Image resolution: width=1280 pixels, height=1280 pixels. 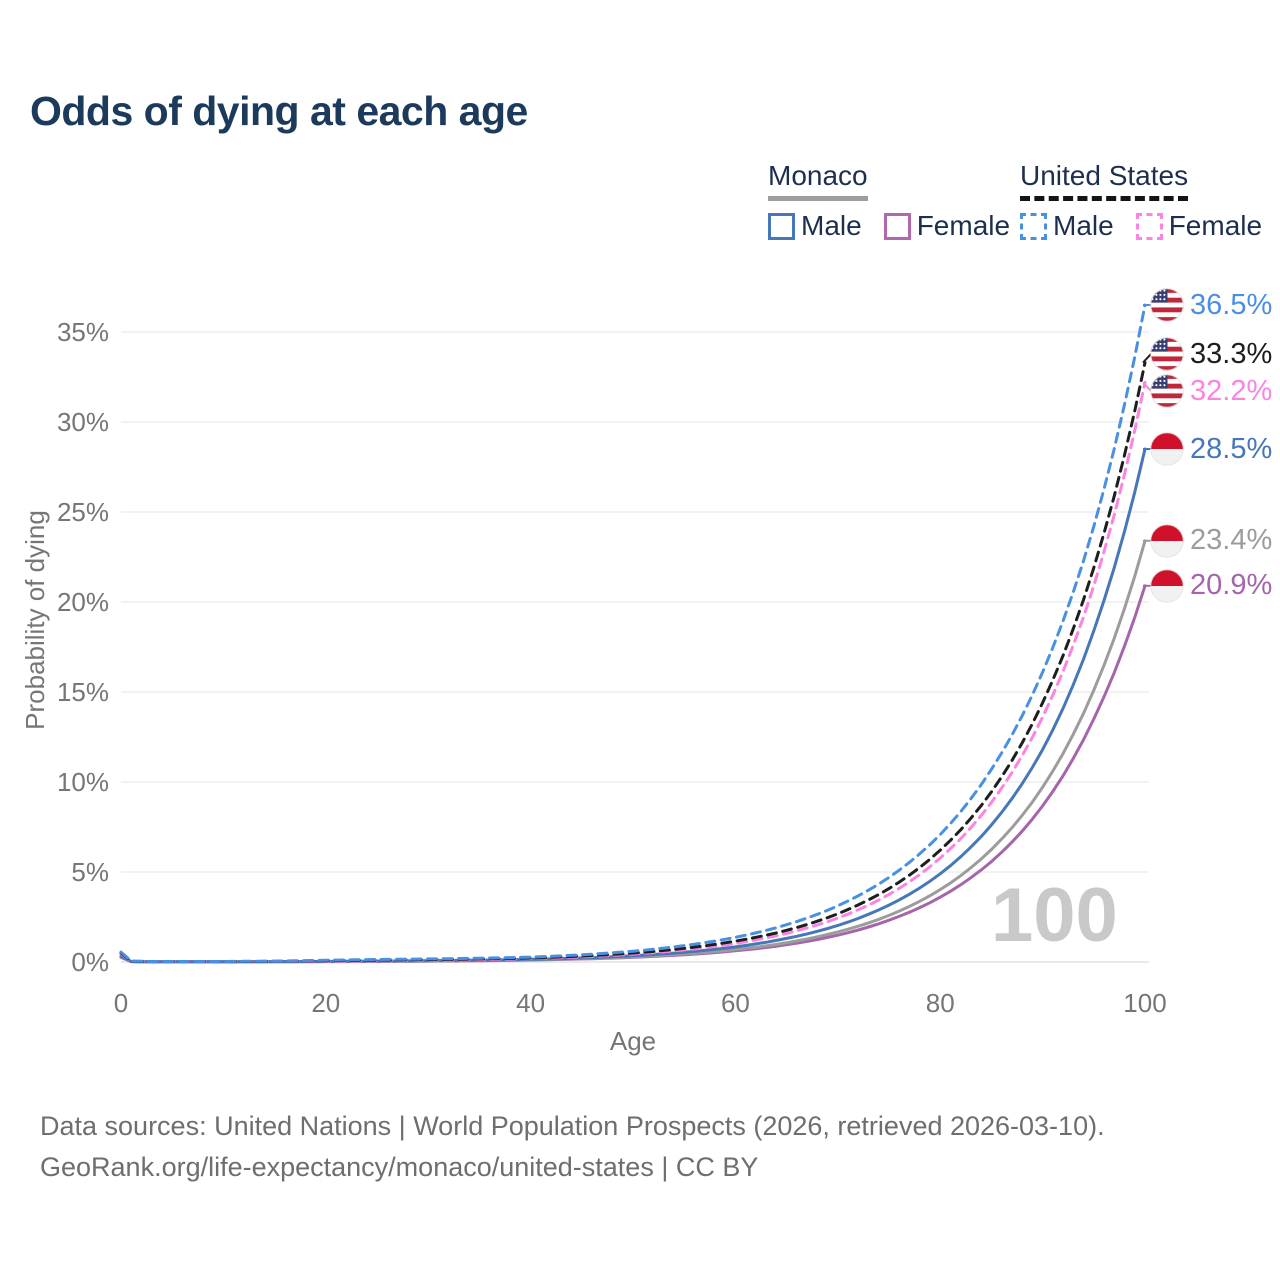 I want to click on legend-item-monaco-female: Female, so click(x=947, y=226).